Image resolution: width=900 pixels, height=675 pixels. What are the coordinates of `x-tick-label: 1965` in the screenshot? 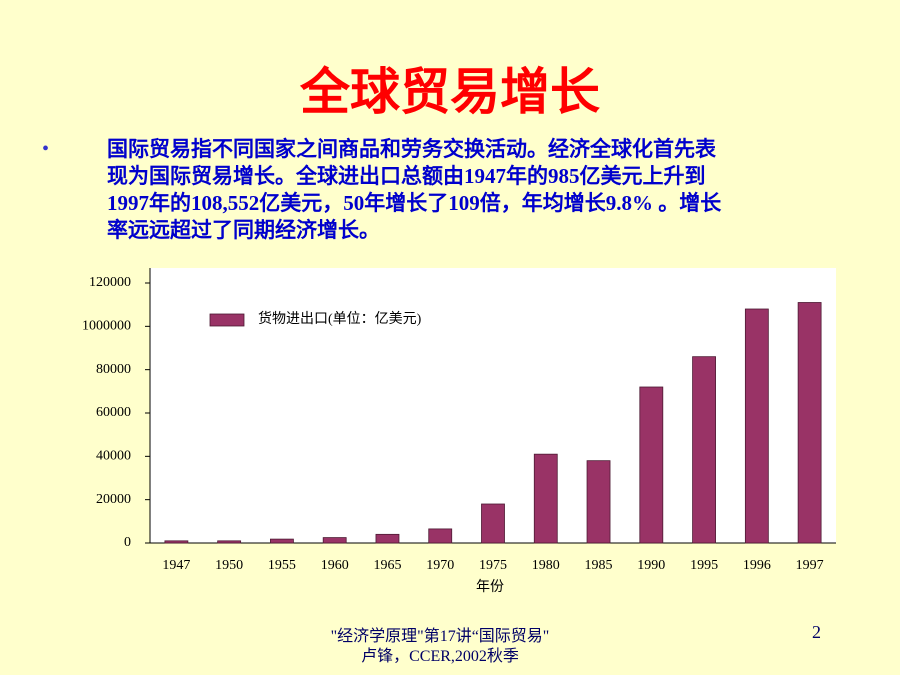 It's located at (387, 565).